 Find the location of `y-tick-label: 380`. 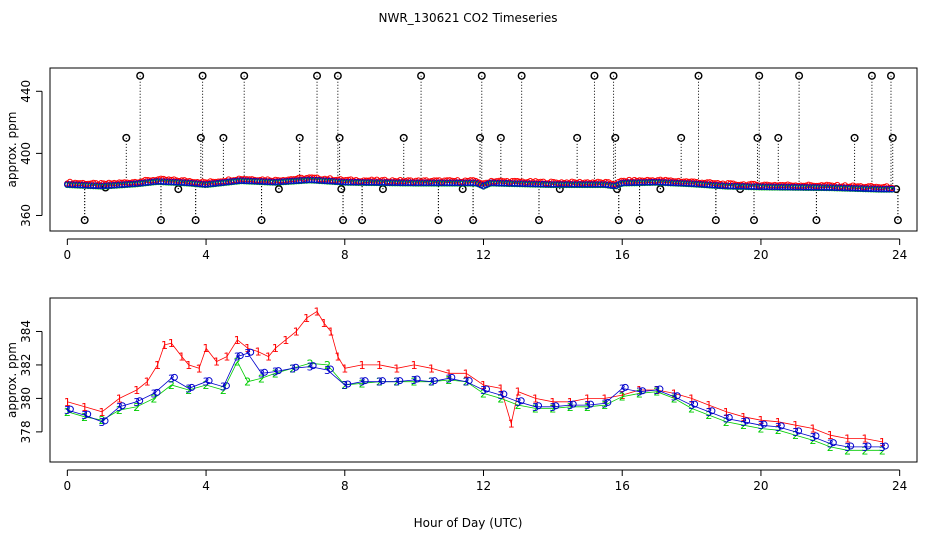

y-tick-label: 380 is located at coordinates (26, 398).